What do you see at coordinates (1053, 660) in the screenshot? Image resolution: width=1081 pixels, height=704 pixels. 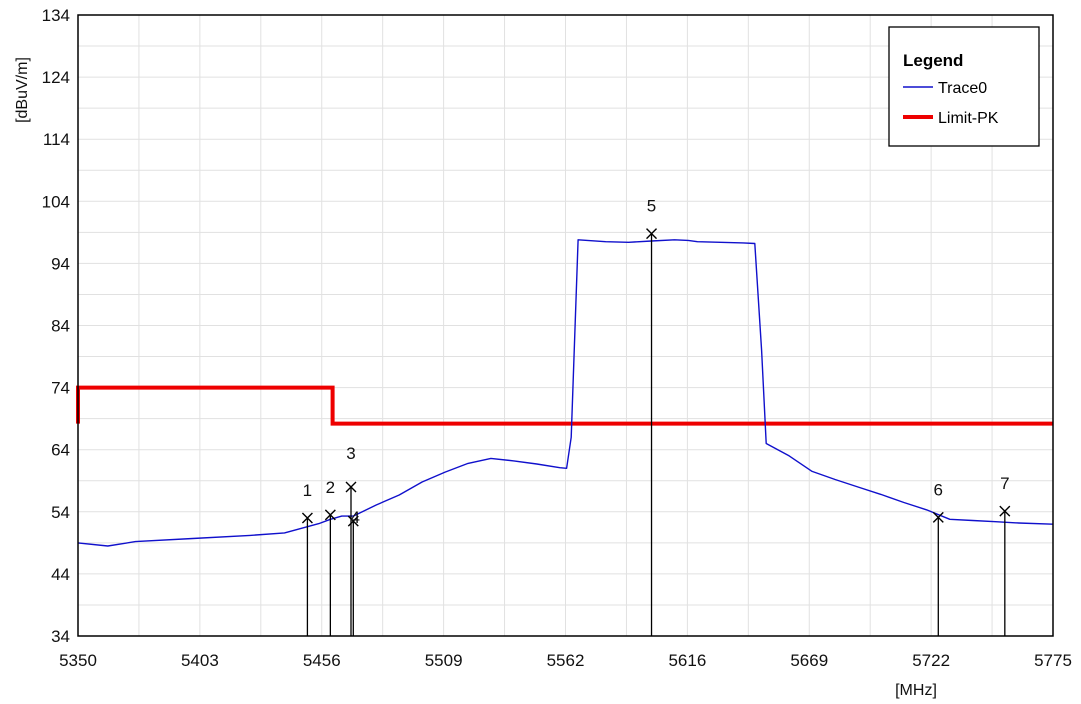 I see `x-tick-label: 5775` at bounding box center [1053, 660].